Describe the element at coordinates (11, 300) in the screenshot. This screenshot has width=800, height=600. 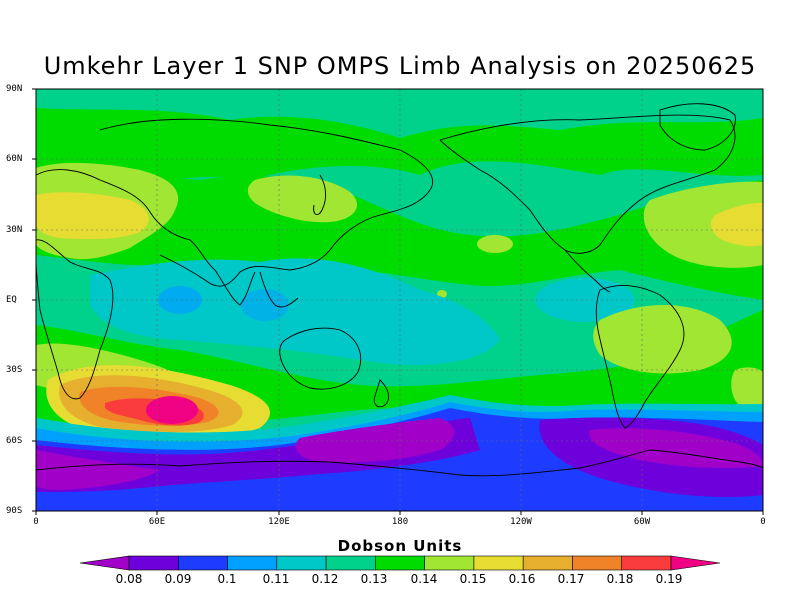
I see `lat-label-eq: EQ` at that location.